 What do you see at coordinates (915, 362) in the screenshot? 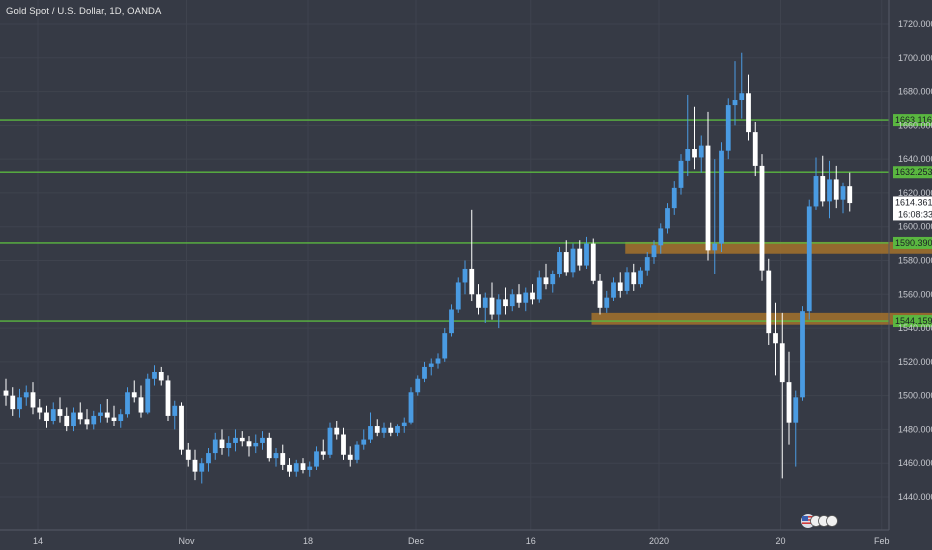
I see `y-tick-label: 1520.000` at bounding box center [915, 362].